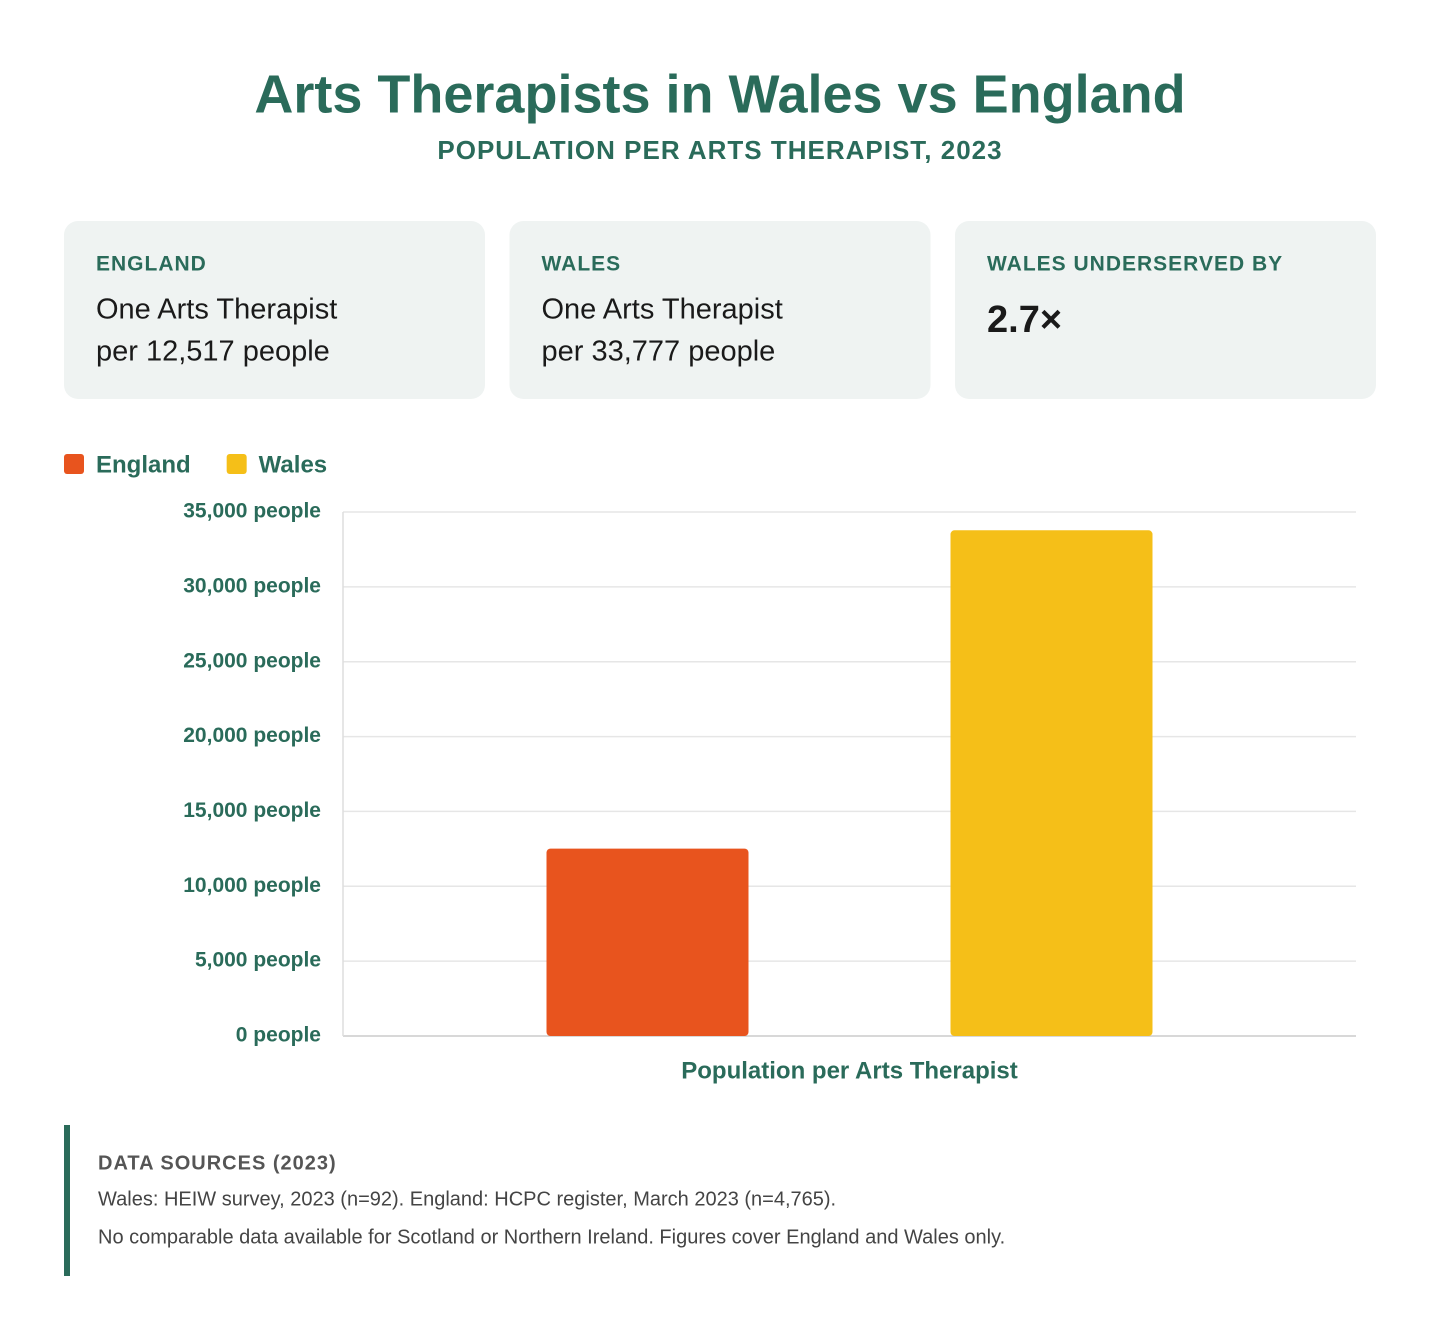  What do you see at coordinates (217, 1163) in the screenshot?
I see `sources-heading: DATA SOURCES (2023)` at bounding box center [217, 1163].